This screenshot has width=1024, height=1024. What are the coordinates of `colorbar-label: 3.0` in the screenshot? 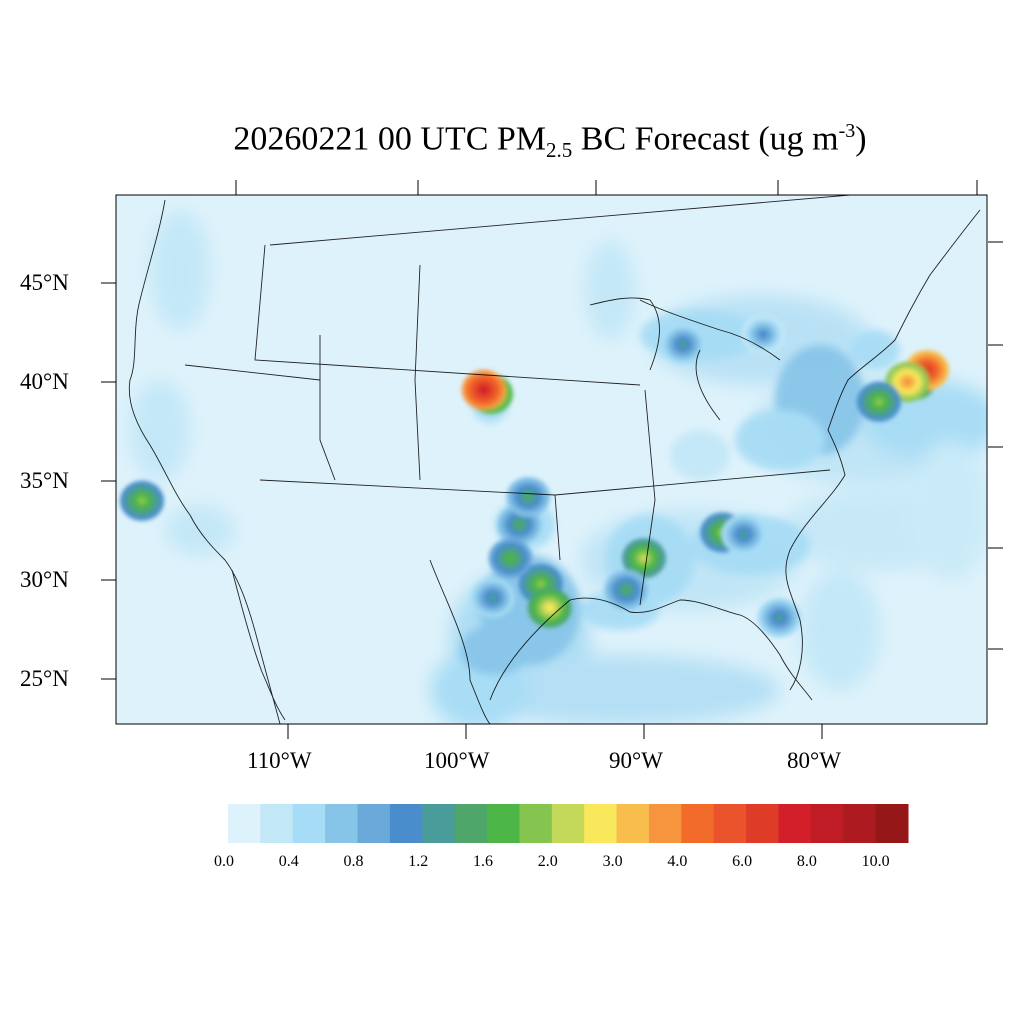 It's located at (612, 861).